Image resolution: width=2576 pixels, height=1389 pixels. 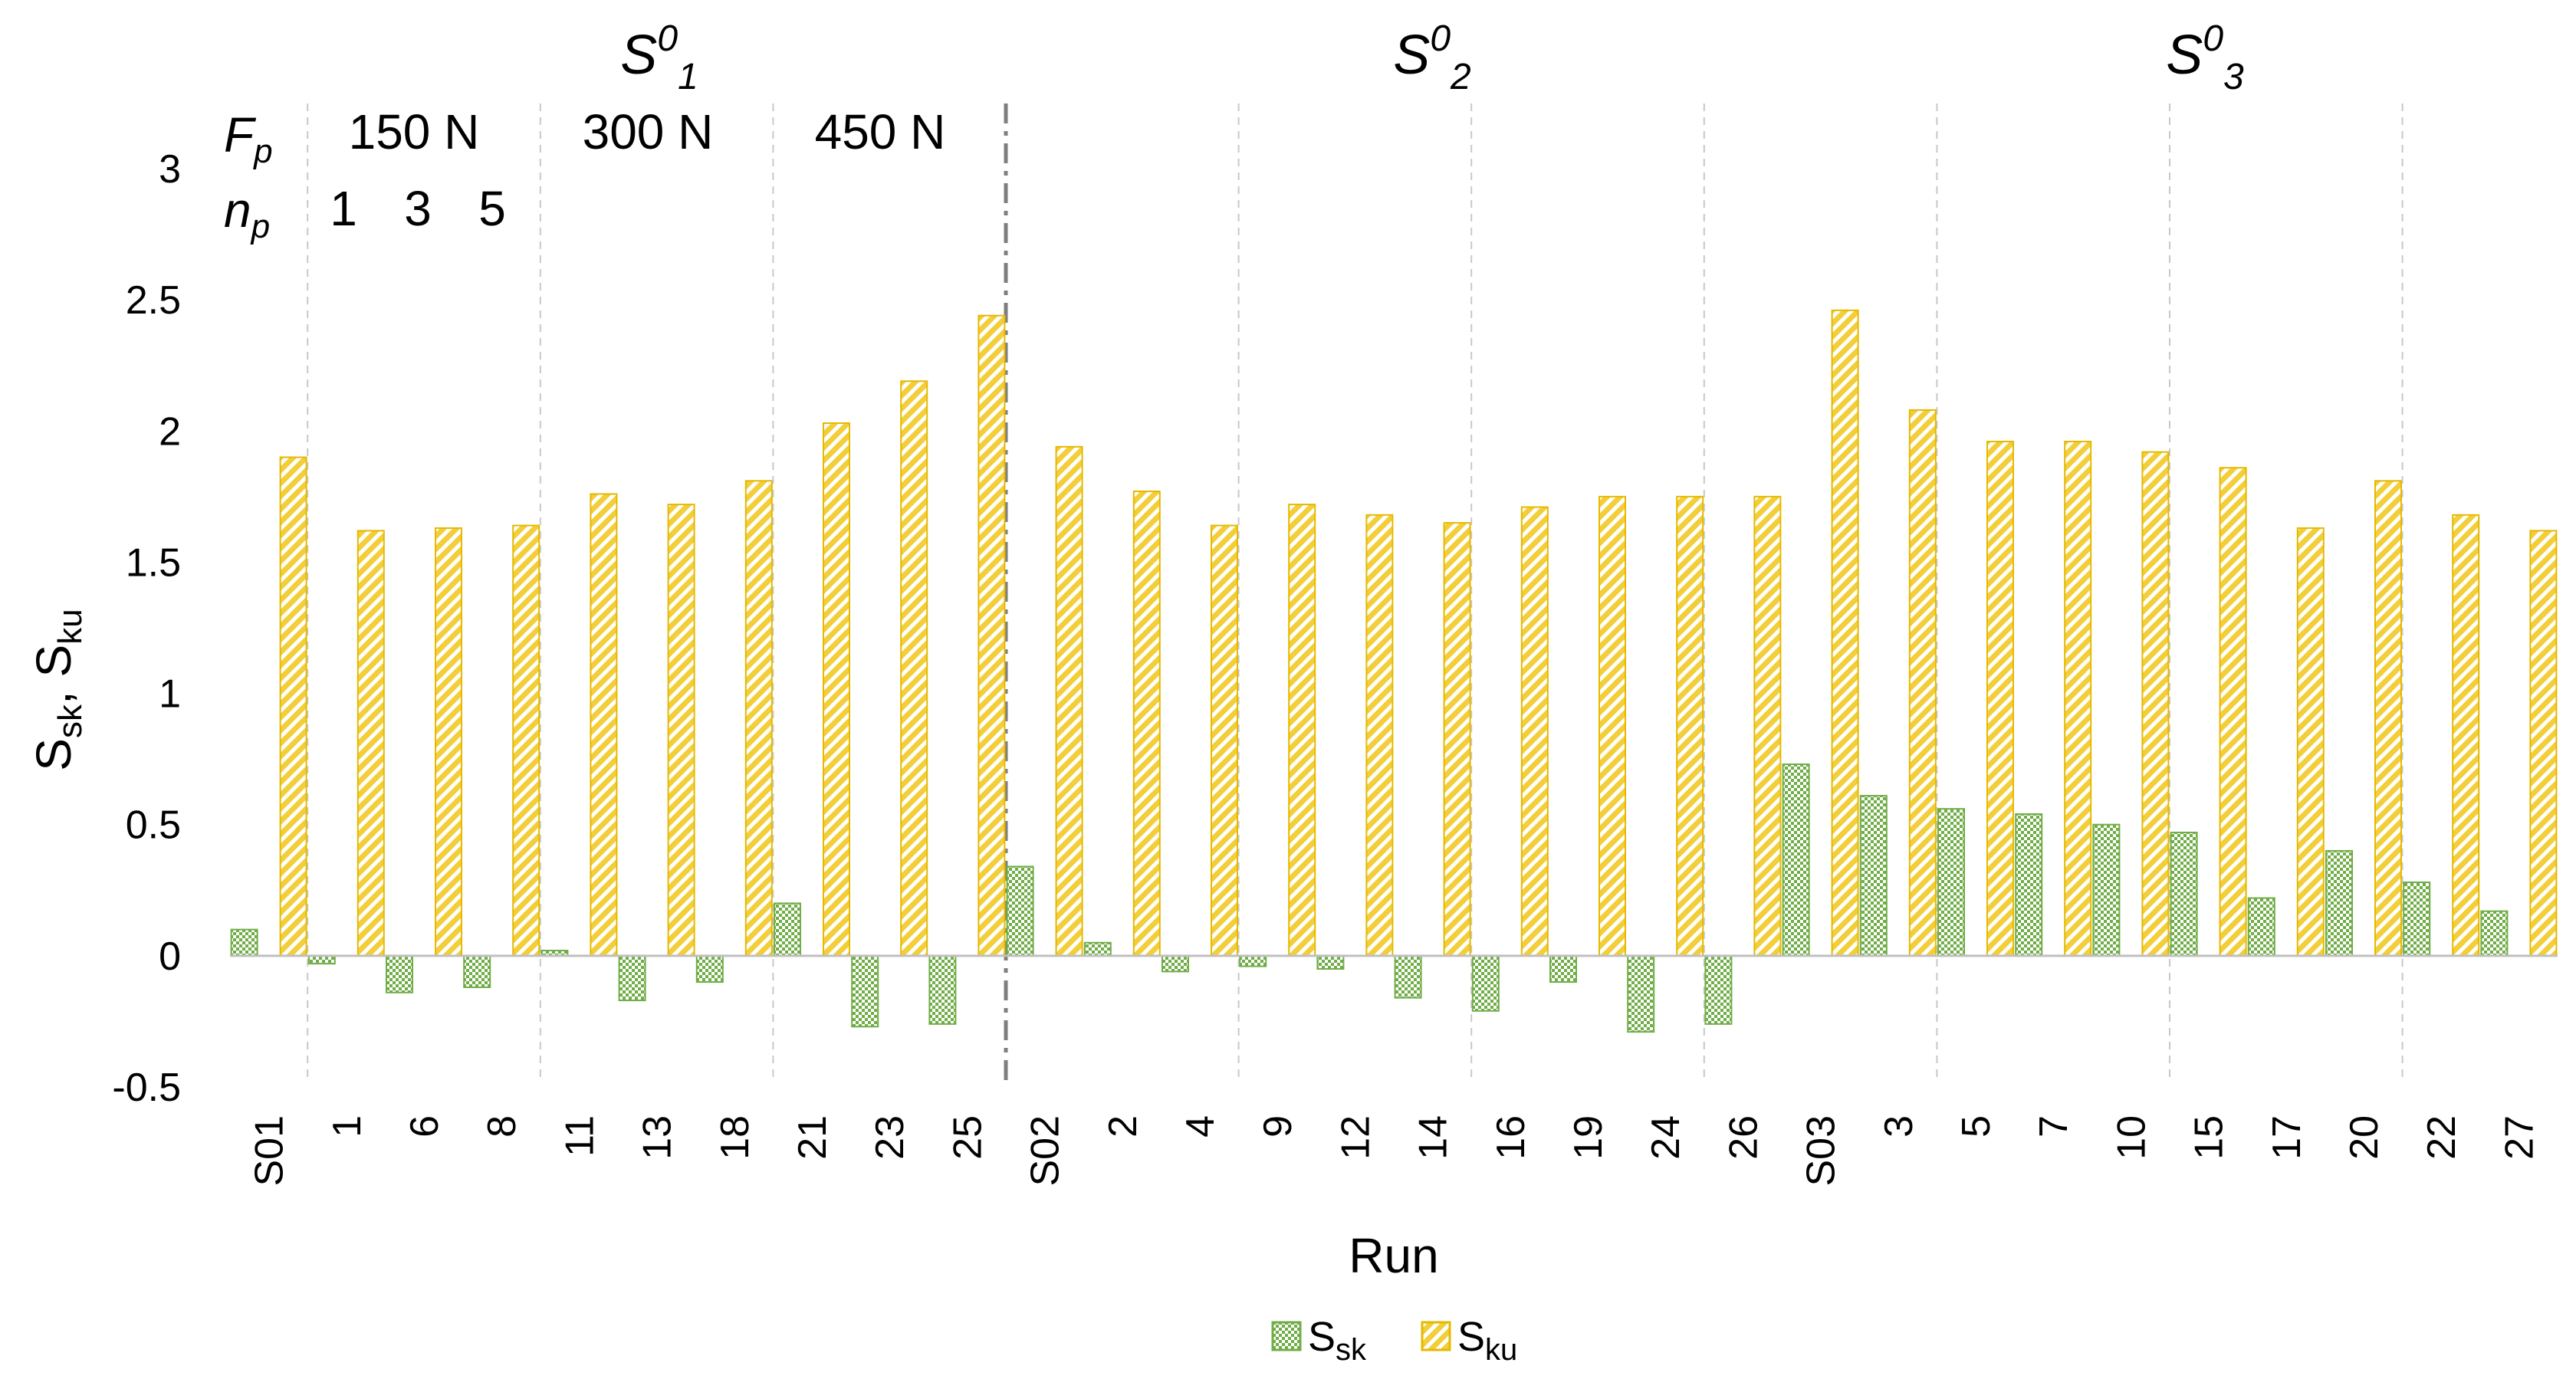 What do you see at coordinates (1589, 1137) in the screenshot?
I see `x-tick-label: 19` at bounding box center [1589, 1137].